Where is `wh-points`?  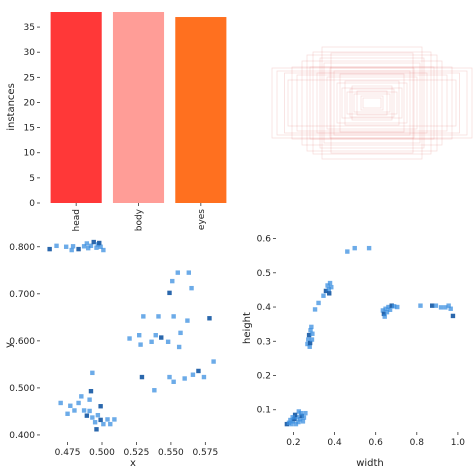 wh-points is located at coordinates (370, 336).